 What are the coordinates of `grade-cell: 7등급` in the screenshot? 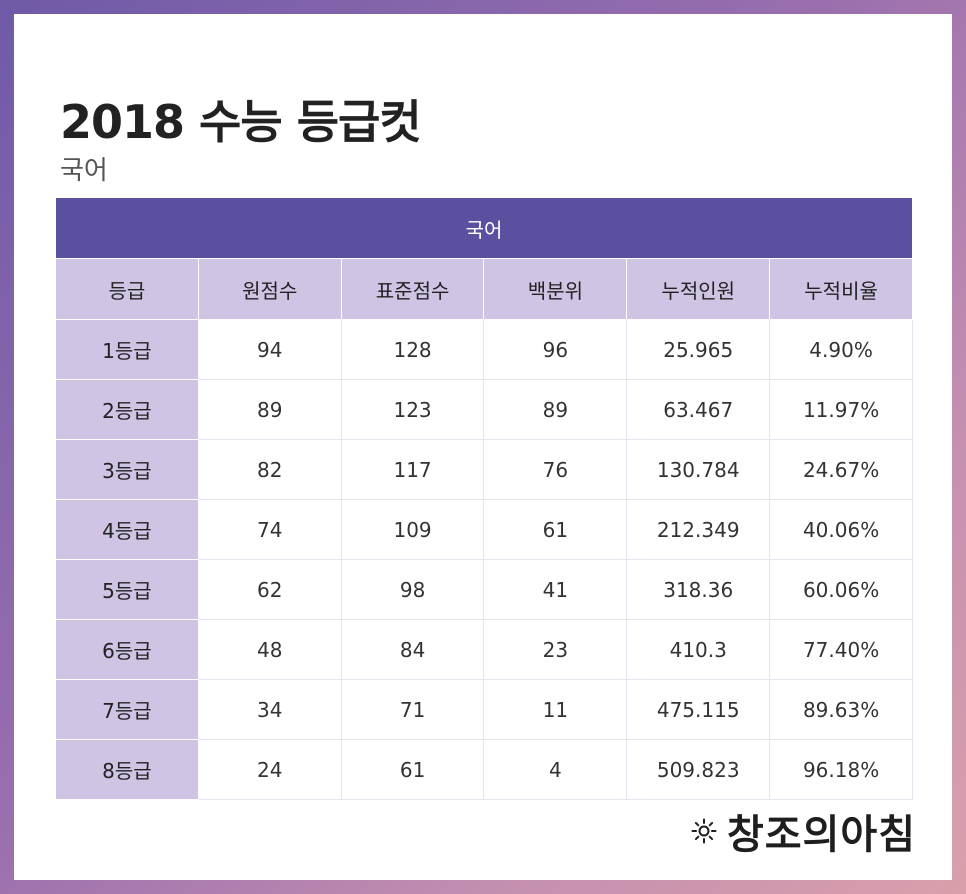 It's located at (127, 709).